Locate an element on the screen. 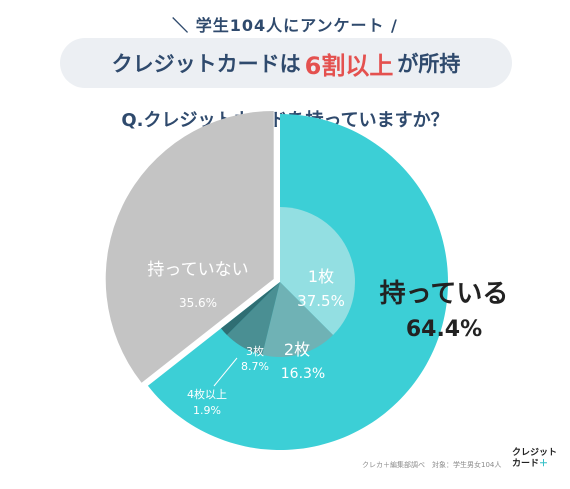 The width and height of the screenshot is (570, 489). label-not-have: 持っていない is located at coordinates (197, 270).